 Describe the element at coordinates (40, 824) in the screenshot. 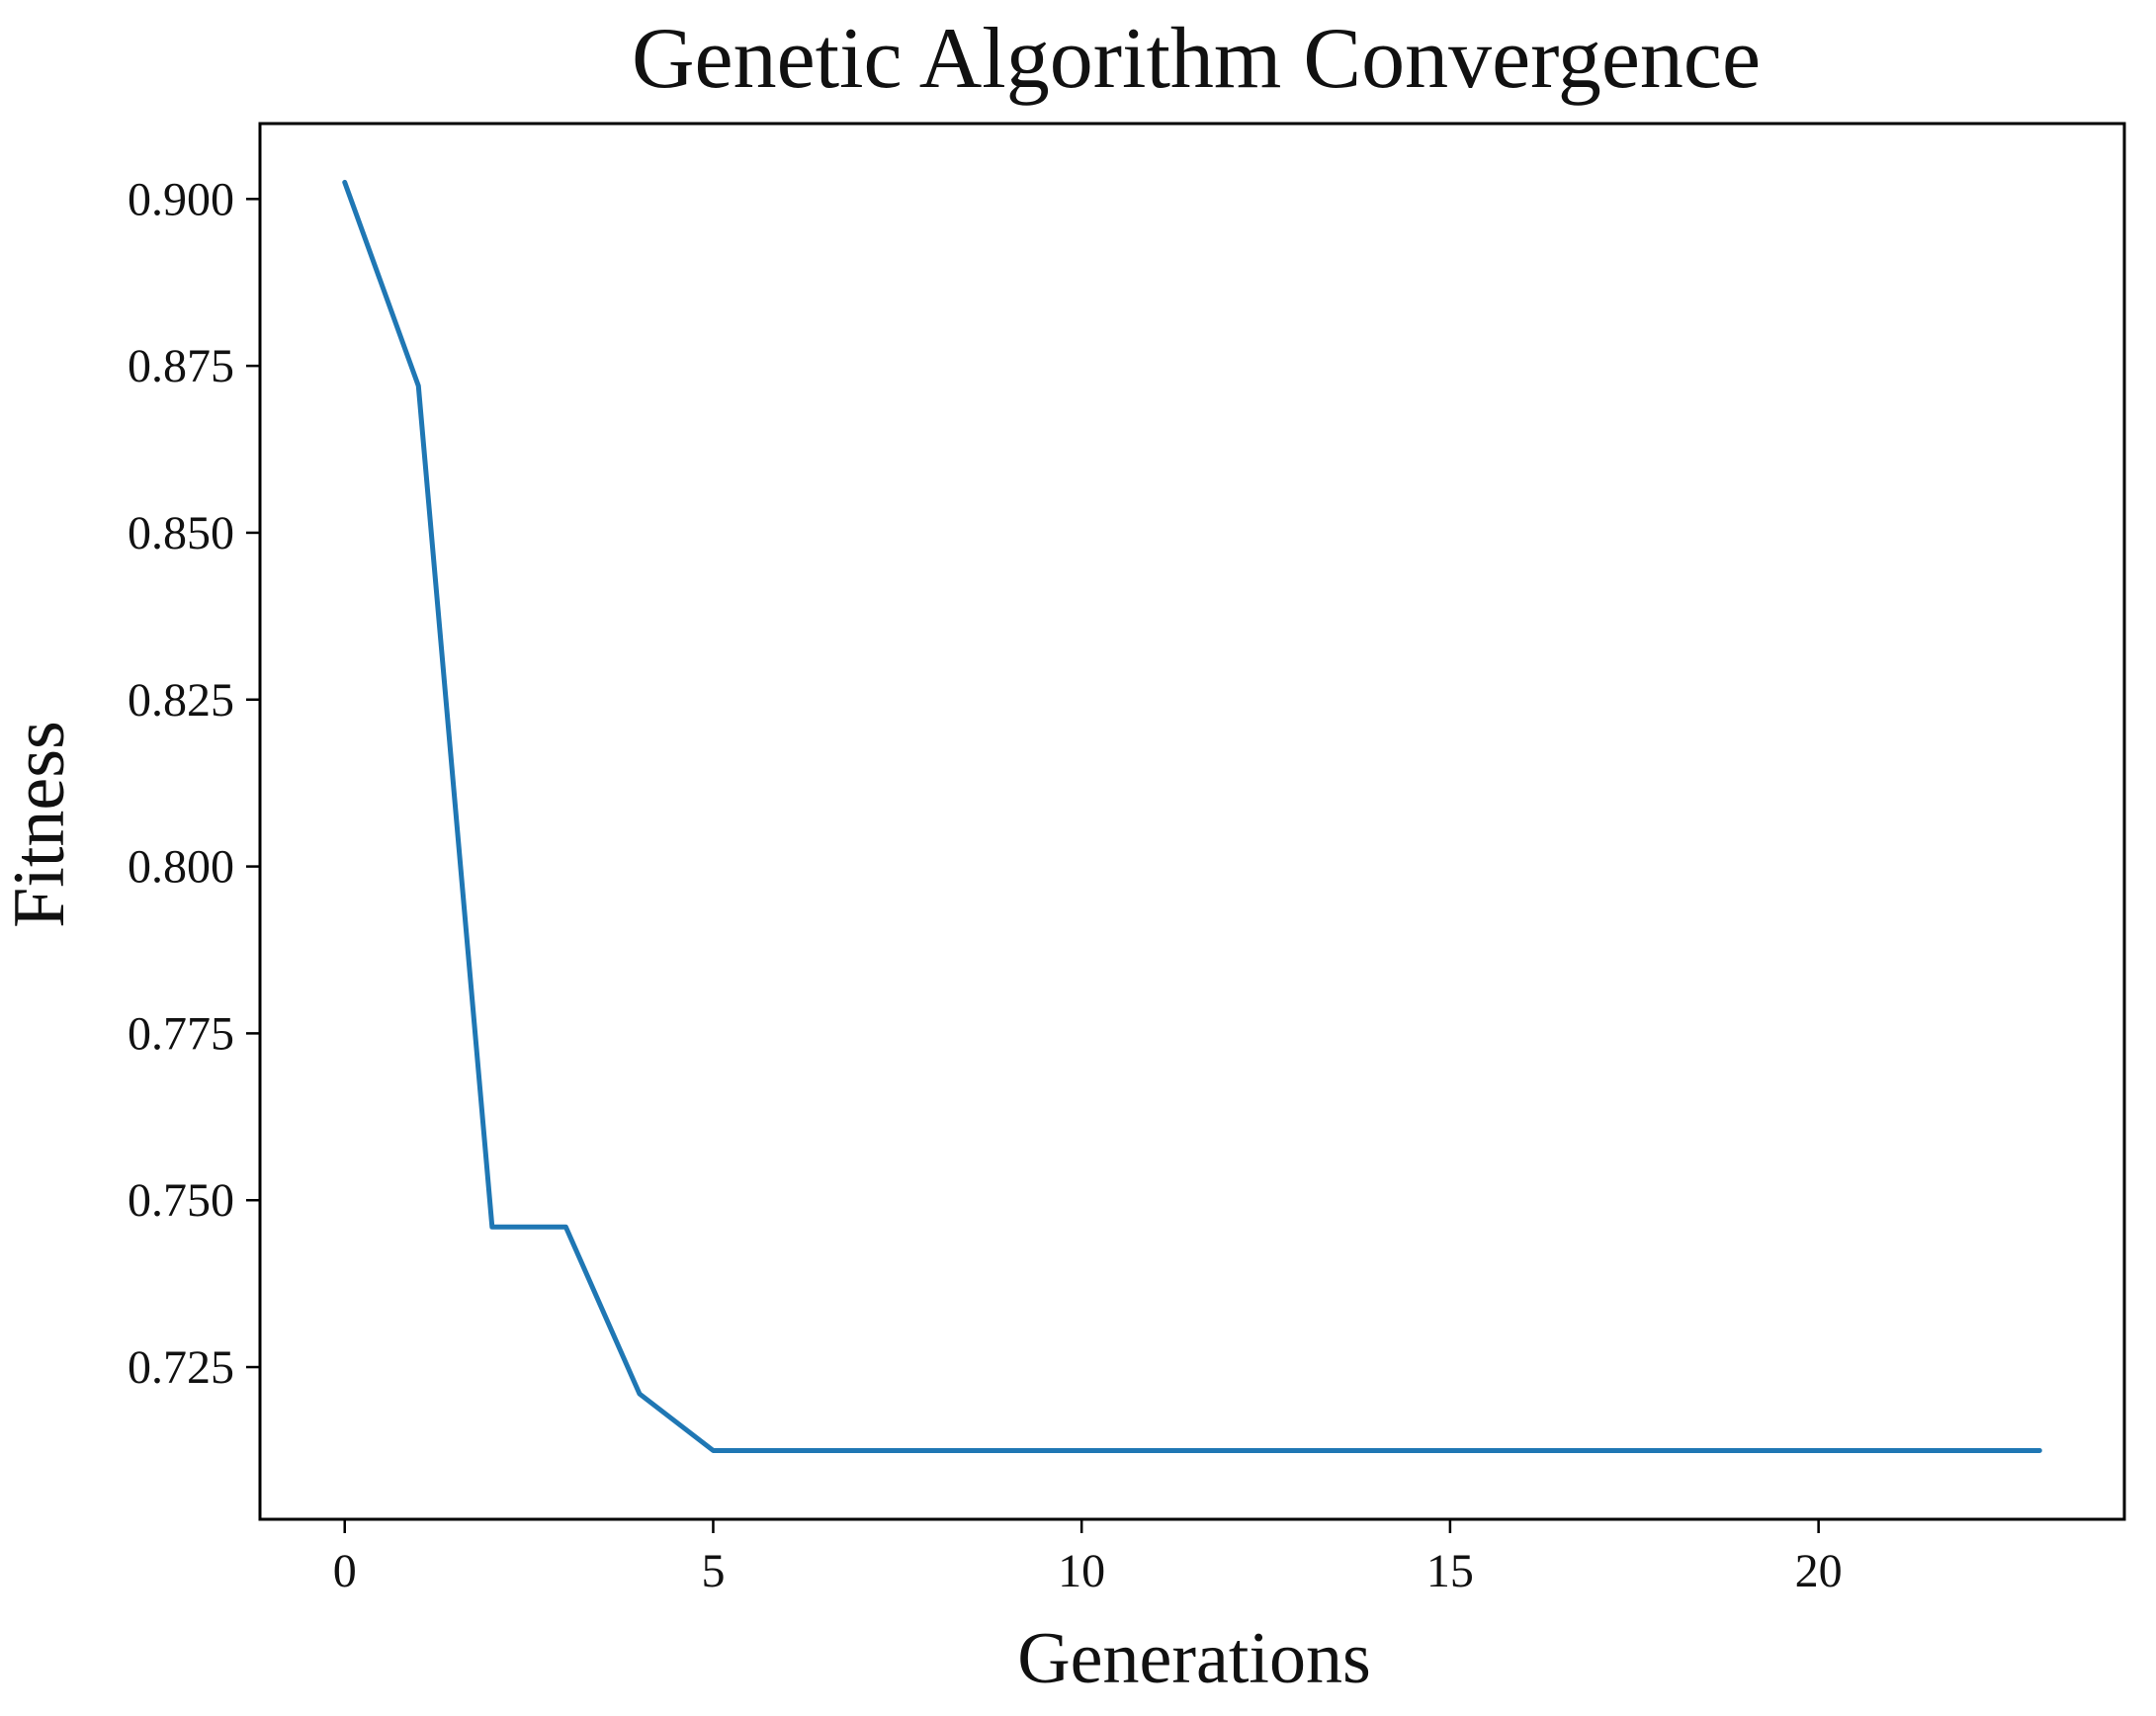

I see `y-axis-label: Fitness` at that location.